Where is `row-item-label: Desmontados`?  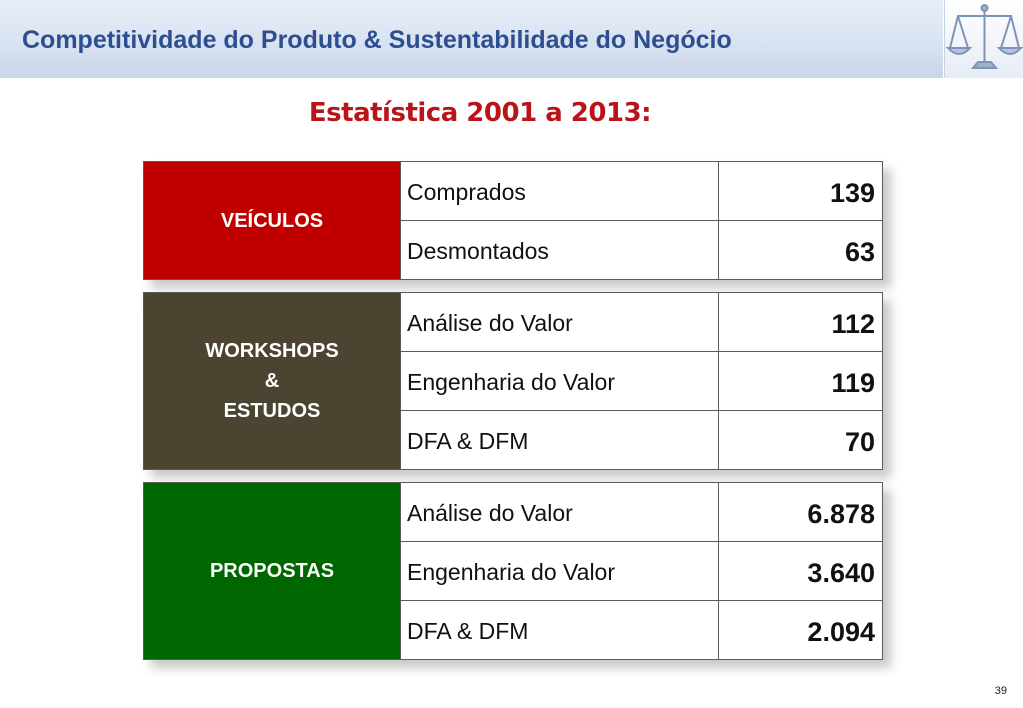
row-item-label: Desmontados is located at coordinates (559, 250).